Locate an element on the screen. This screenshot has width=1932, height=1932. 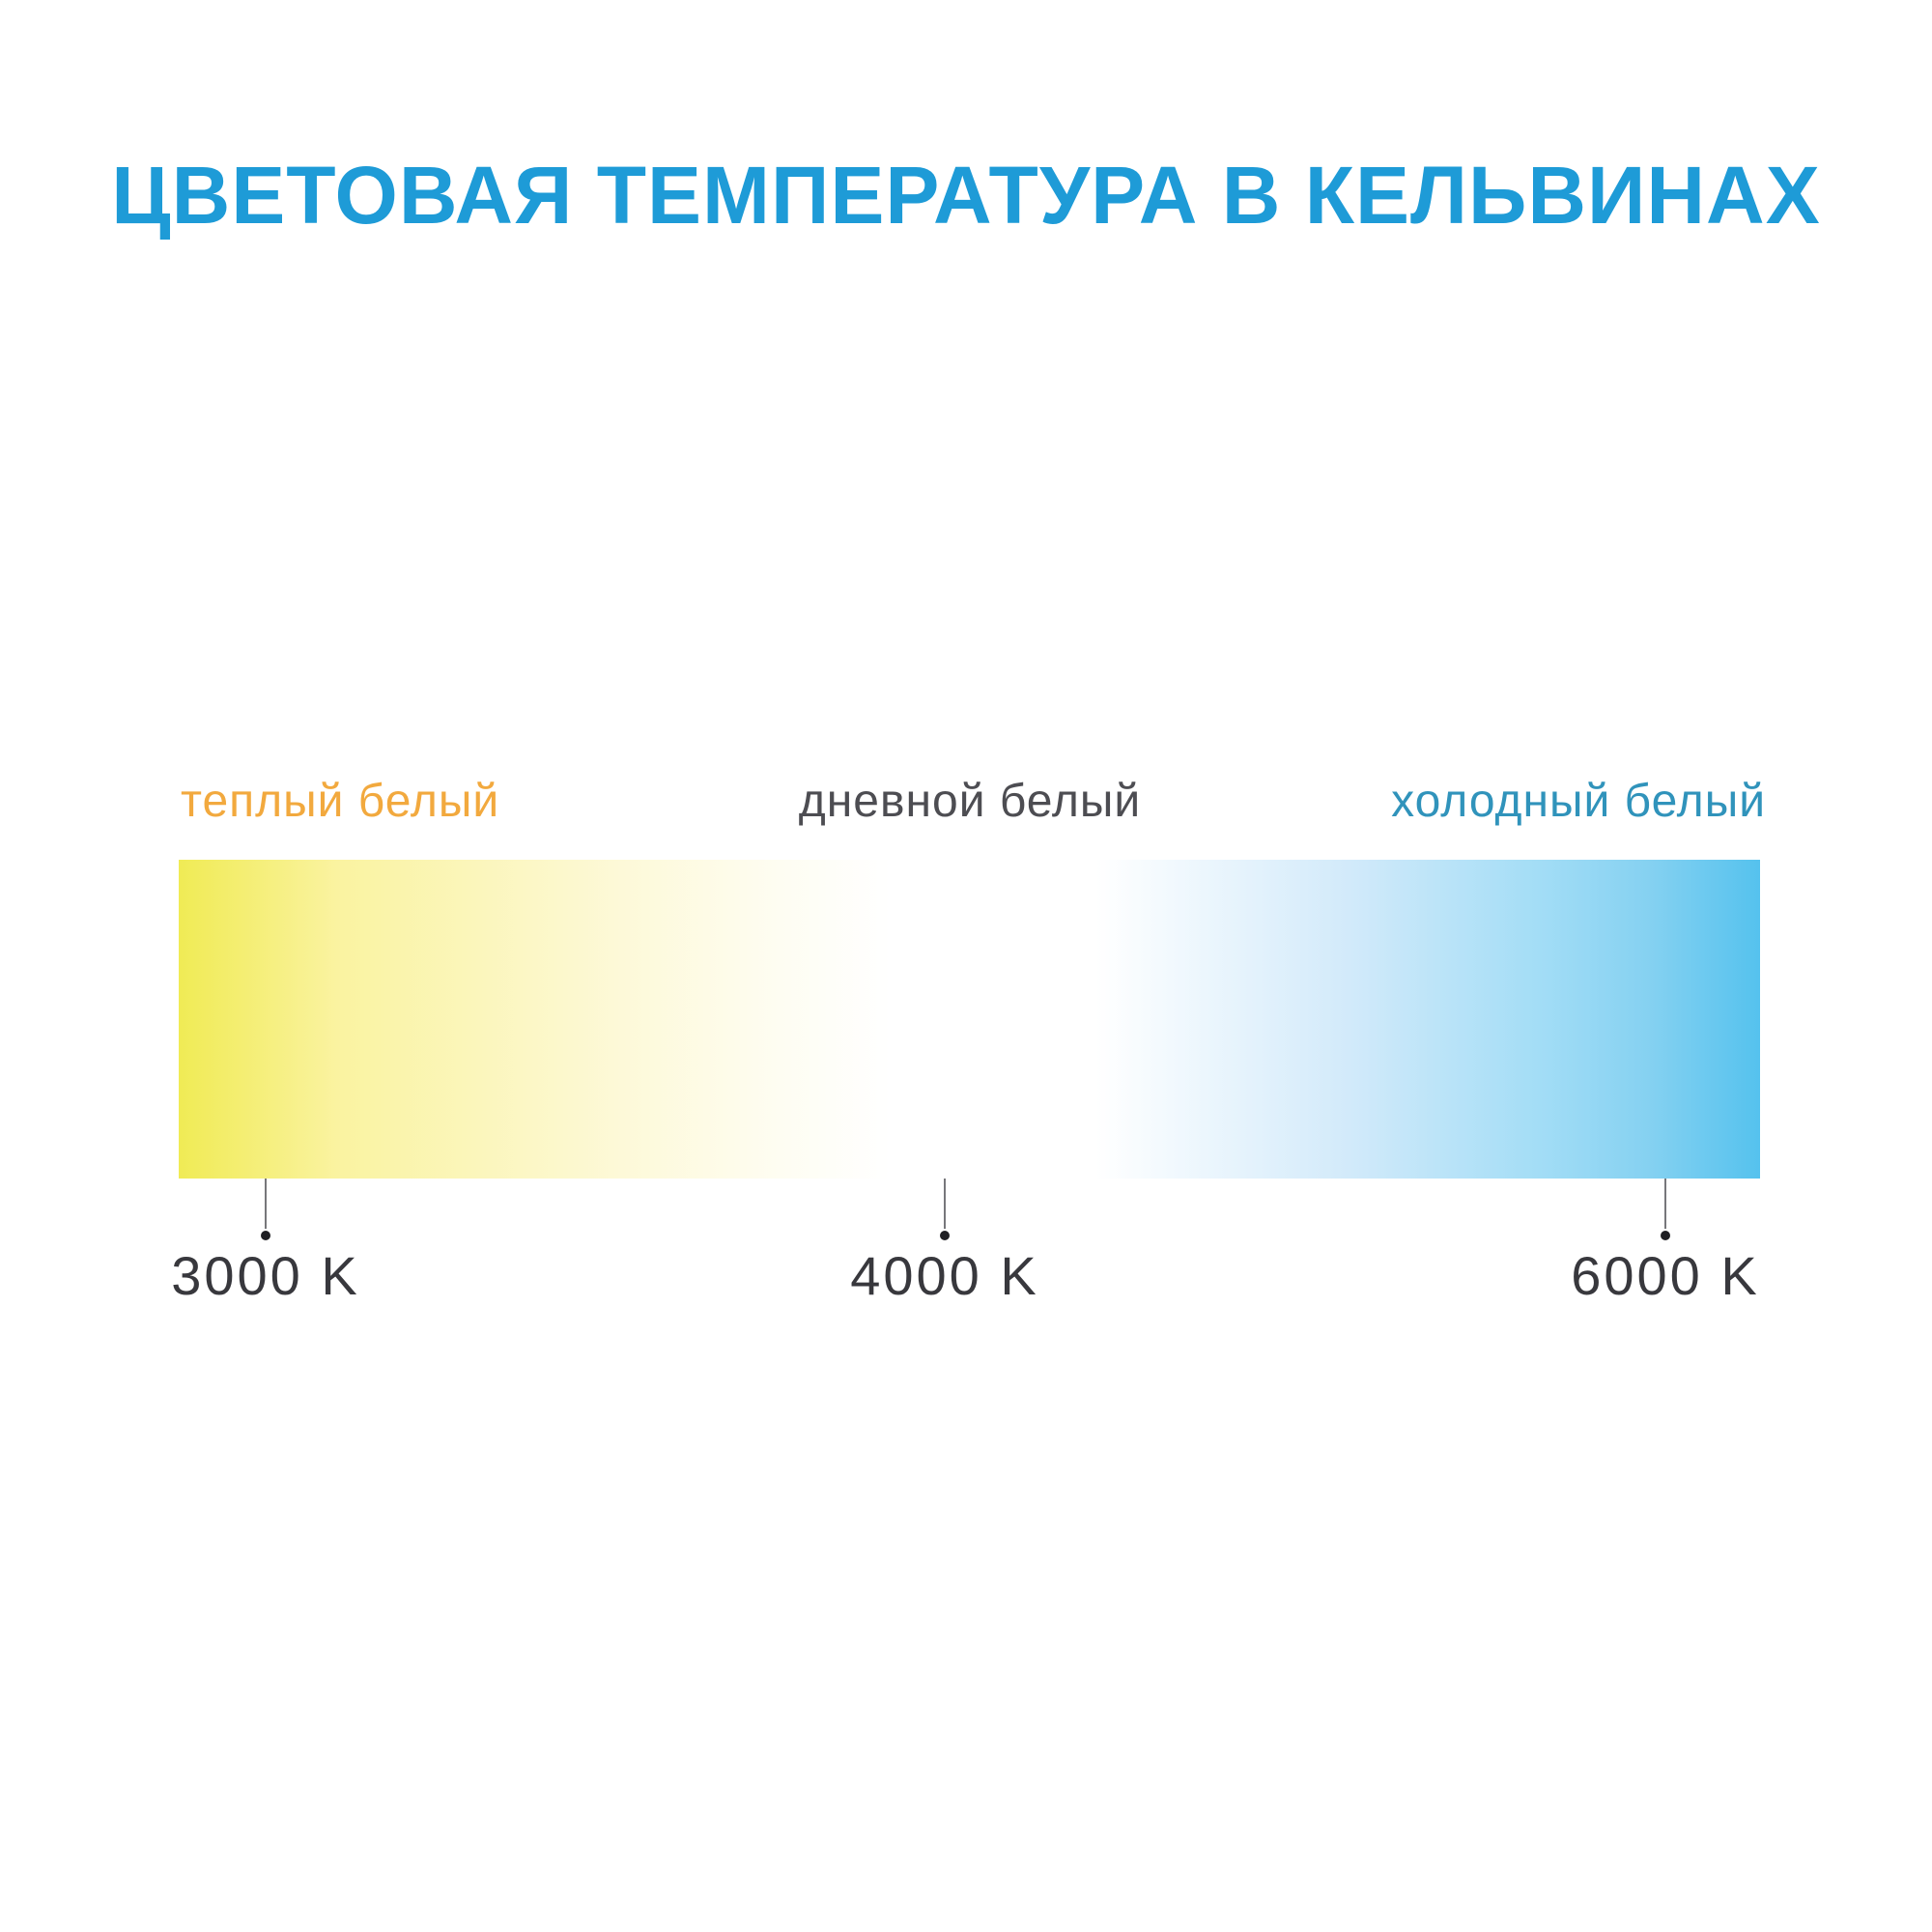
zone-label-warm-white: теплый белый is located at coordinates (340, 801).